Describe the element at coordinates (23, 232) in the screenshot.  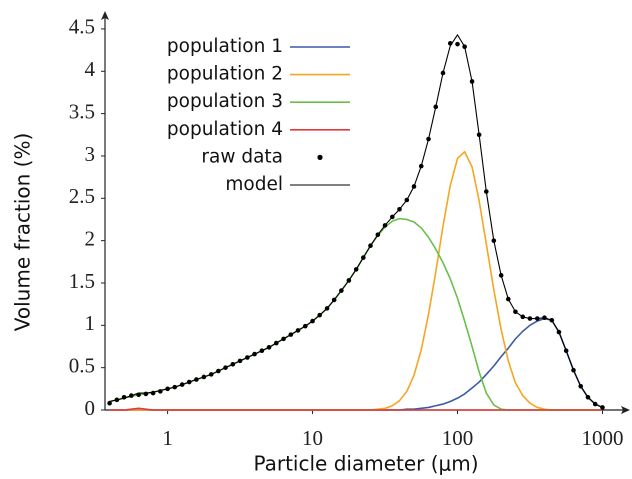
I see `y-axis-label: Volume fraction (%)` at that location.